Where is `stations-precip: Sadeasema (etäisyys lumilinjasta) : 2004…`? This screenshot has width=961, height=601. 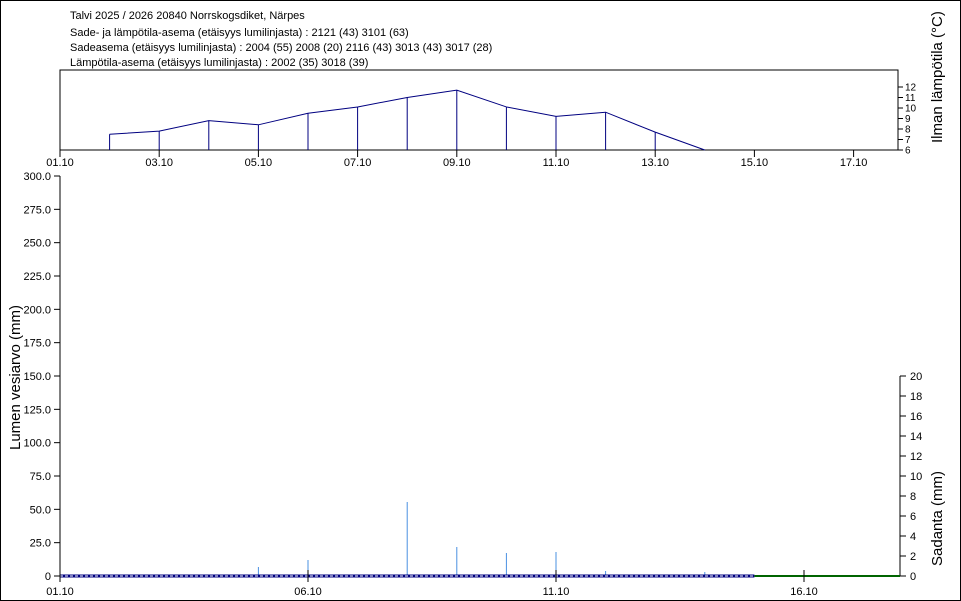
stations-precip: Sadeasema (etäisyys lumilinjasta) : 2004… is located at coordinates (281, 48).